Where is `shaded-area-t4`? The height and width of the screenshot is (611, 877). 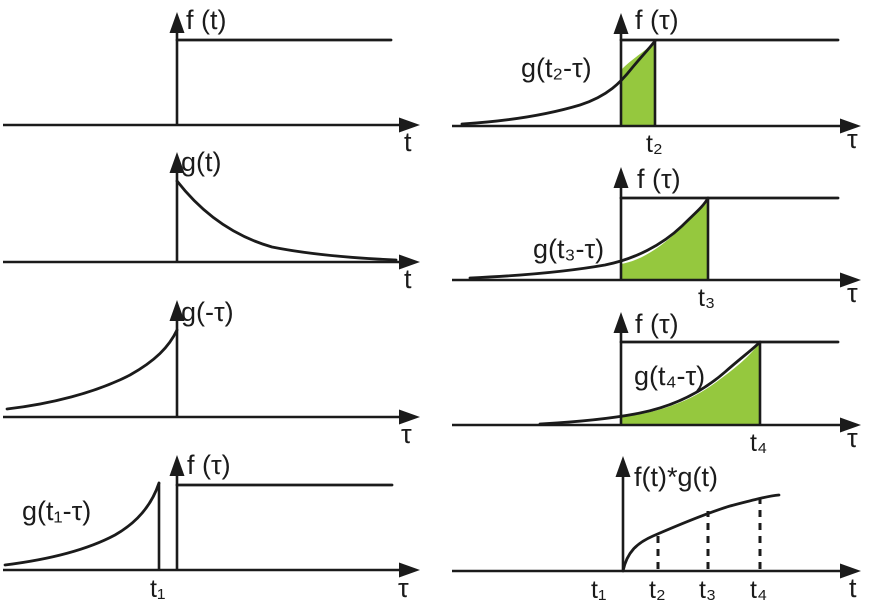 shaded-area-t4 is located at coordinates (690, 383).